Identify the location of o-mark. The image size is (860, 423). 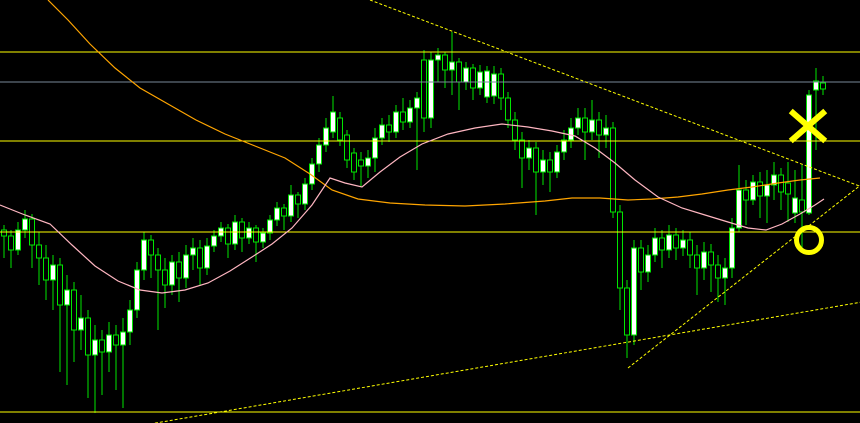
(809, 240).